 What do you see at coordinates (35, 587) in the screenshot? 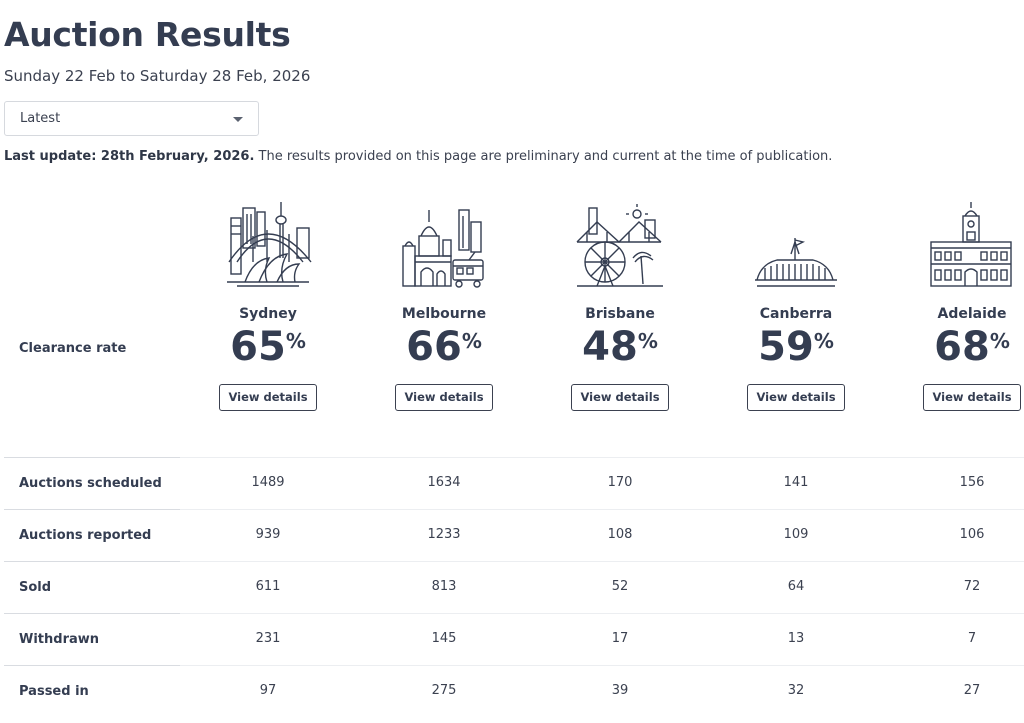
I see `row-label: Sold` at bounding box center [35, 587].